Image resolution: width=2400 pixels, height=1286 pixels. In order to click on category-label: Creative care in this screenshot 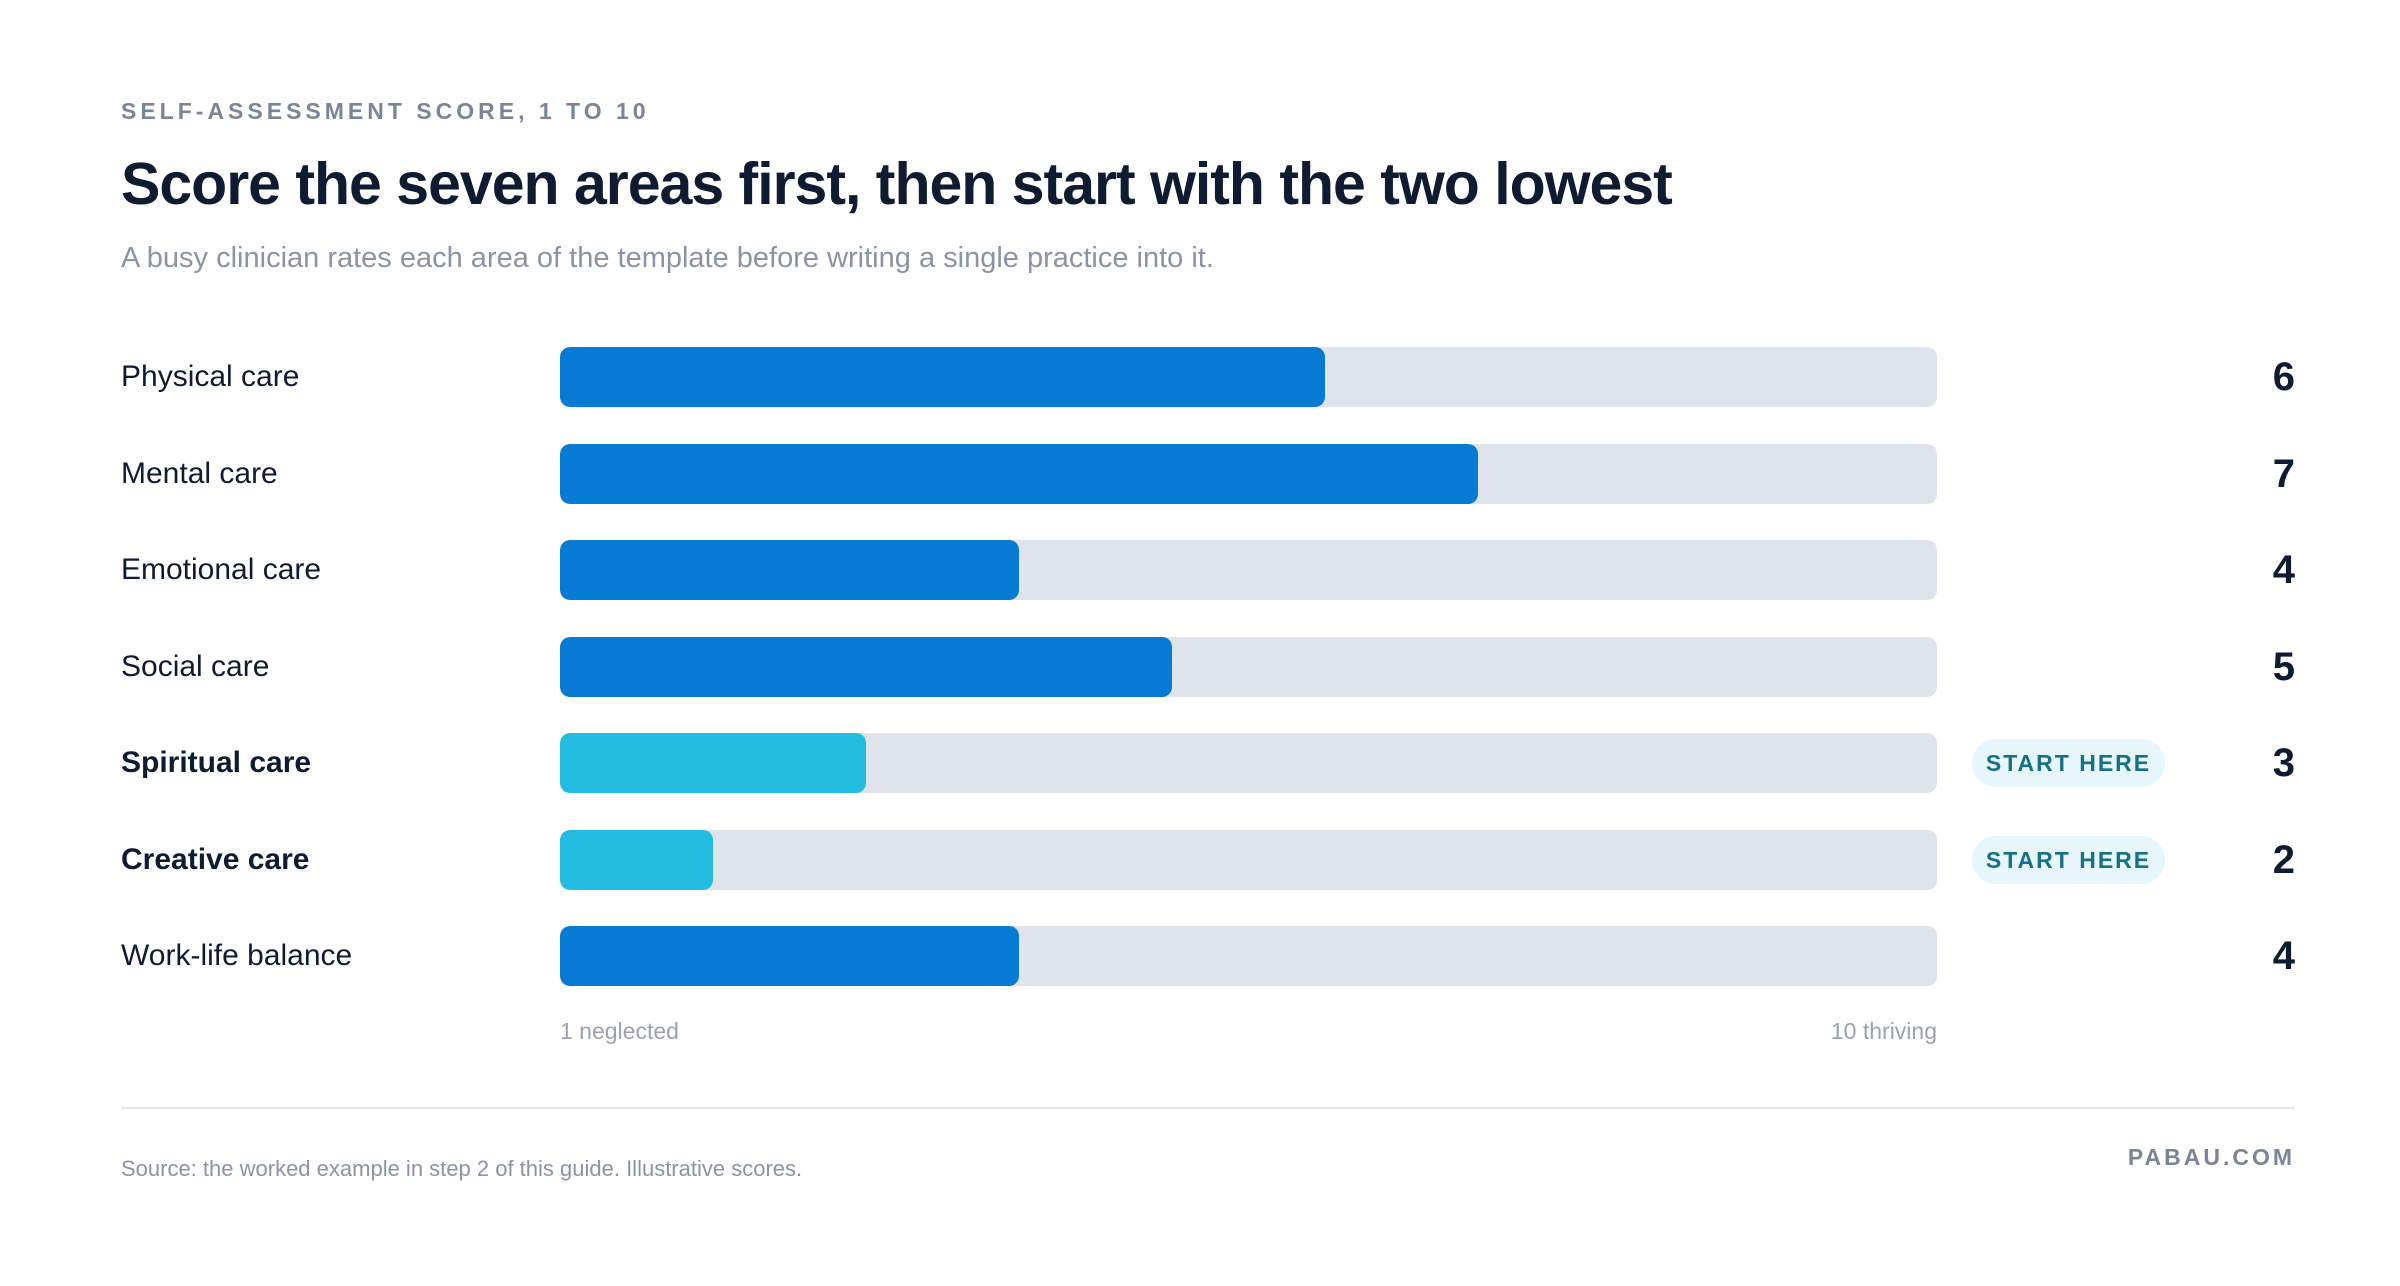, I will do `click(215, 859)`.